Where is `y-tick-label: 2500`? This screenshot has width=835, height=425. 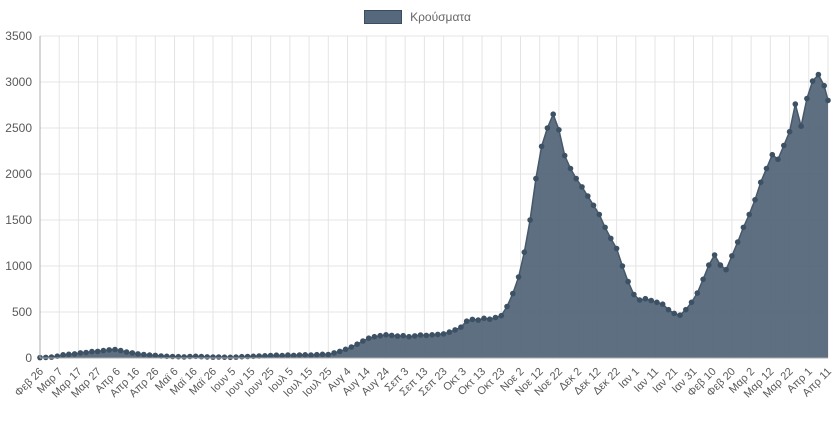 y-tick-label: 2500 is located at coordinates (18, 128).